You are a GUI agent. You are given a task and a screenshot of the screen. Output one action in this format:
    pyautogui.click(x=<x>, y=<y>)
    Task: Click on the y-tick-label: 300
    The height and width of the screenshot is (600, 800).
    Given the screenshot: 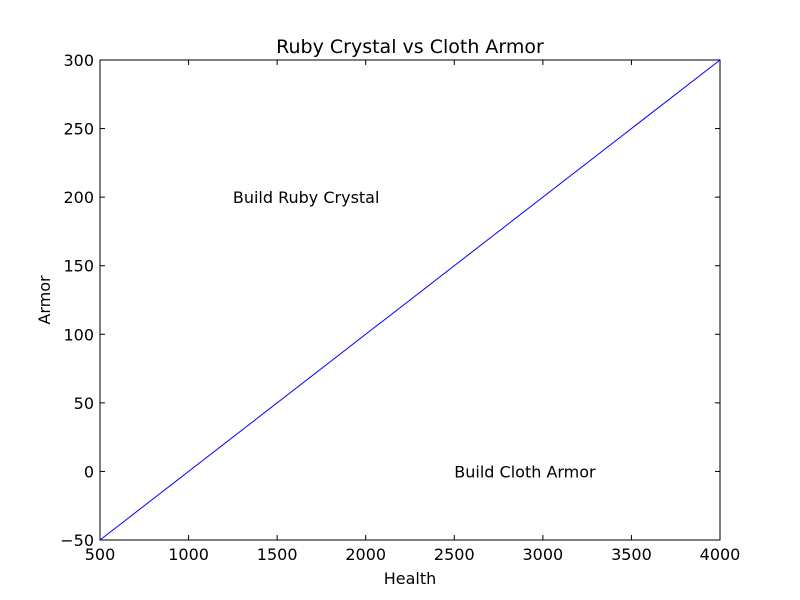 What is the action you would take?
    pyautogui.click(x=78, y=60)
    